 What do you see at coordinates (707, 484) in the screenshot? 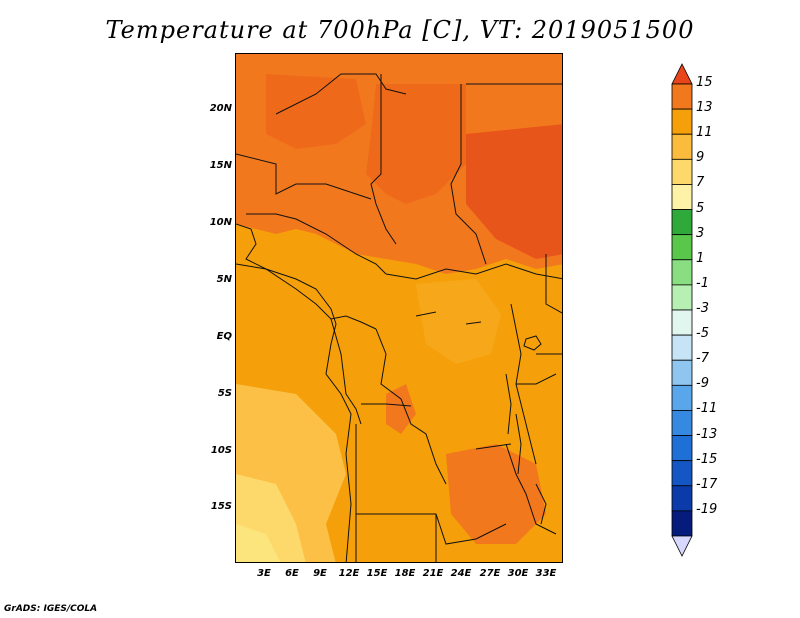
I see `colorbar-label: -17` at bounding box center [707, 484].